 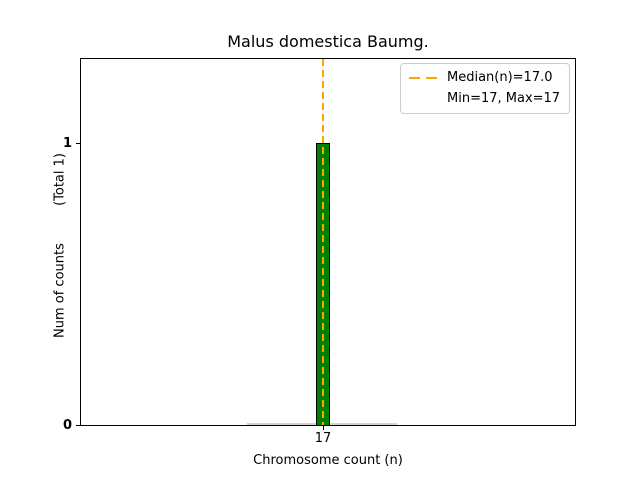 What do you see at coordinates (424, 99) in the screenshot?
I see `legend-marker-spacer` at bounding box center [424, 99].